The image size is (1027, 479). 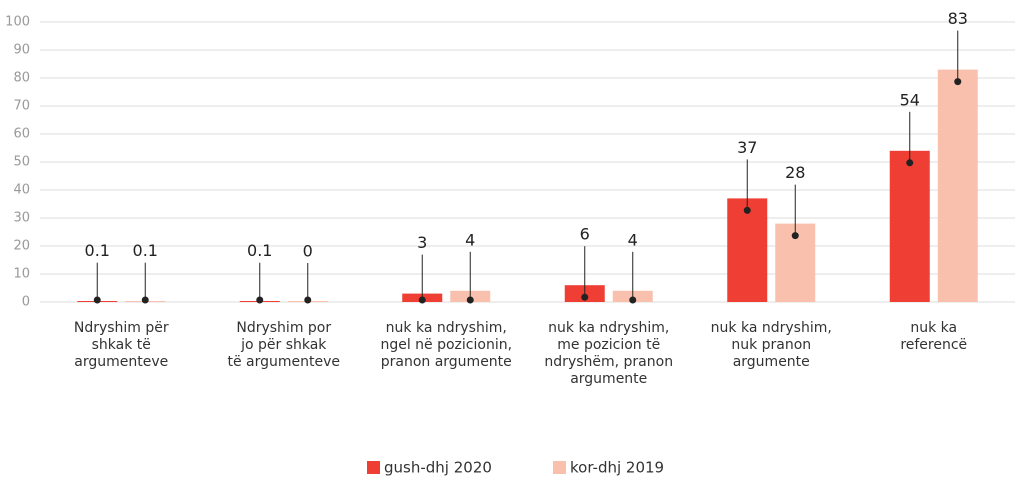 I want to click on y-tick-label: 60, so click(x=21, y=134).